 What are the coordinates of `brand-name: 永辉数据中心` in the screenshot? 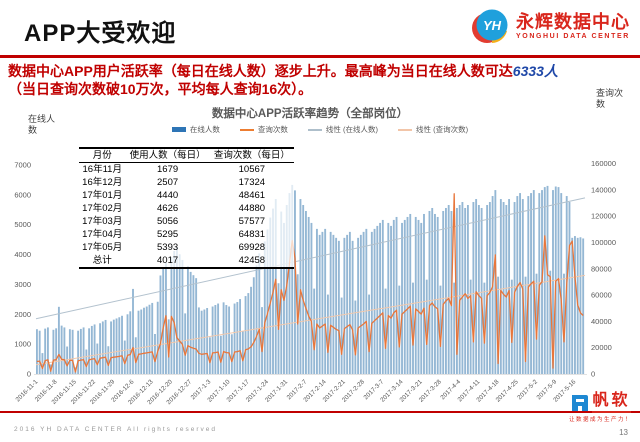 It's located at (573, 21).